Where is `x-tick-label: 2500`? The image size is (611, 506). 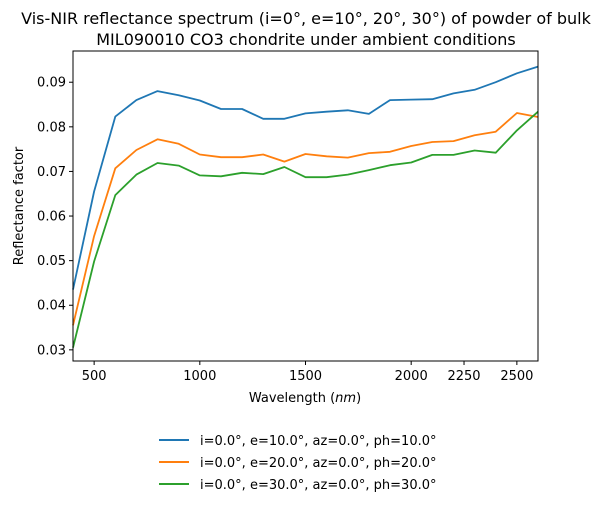 x-tick-label: 2500 is located at coordinates (516, 376).